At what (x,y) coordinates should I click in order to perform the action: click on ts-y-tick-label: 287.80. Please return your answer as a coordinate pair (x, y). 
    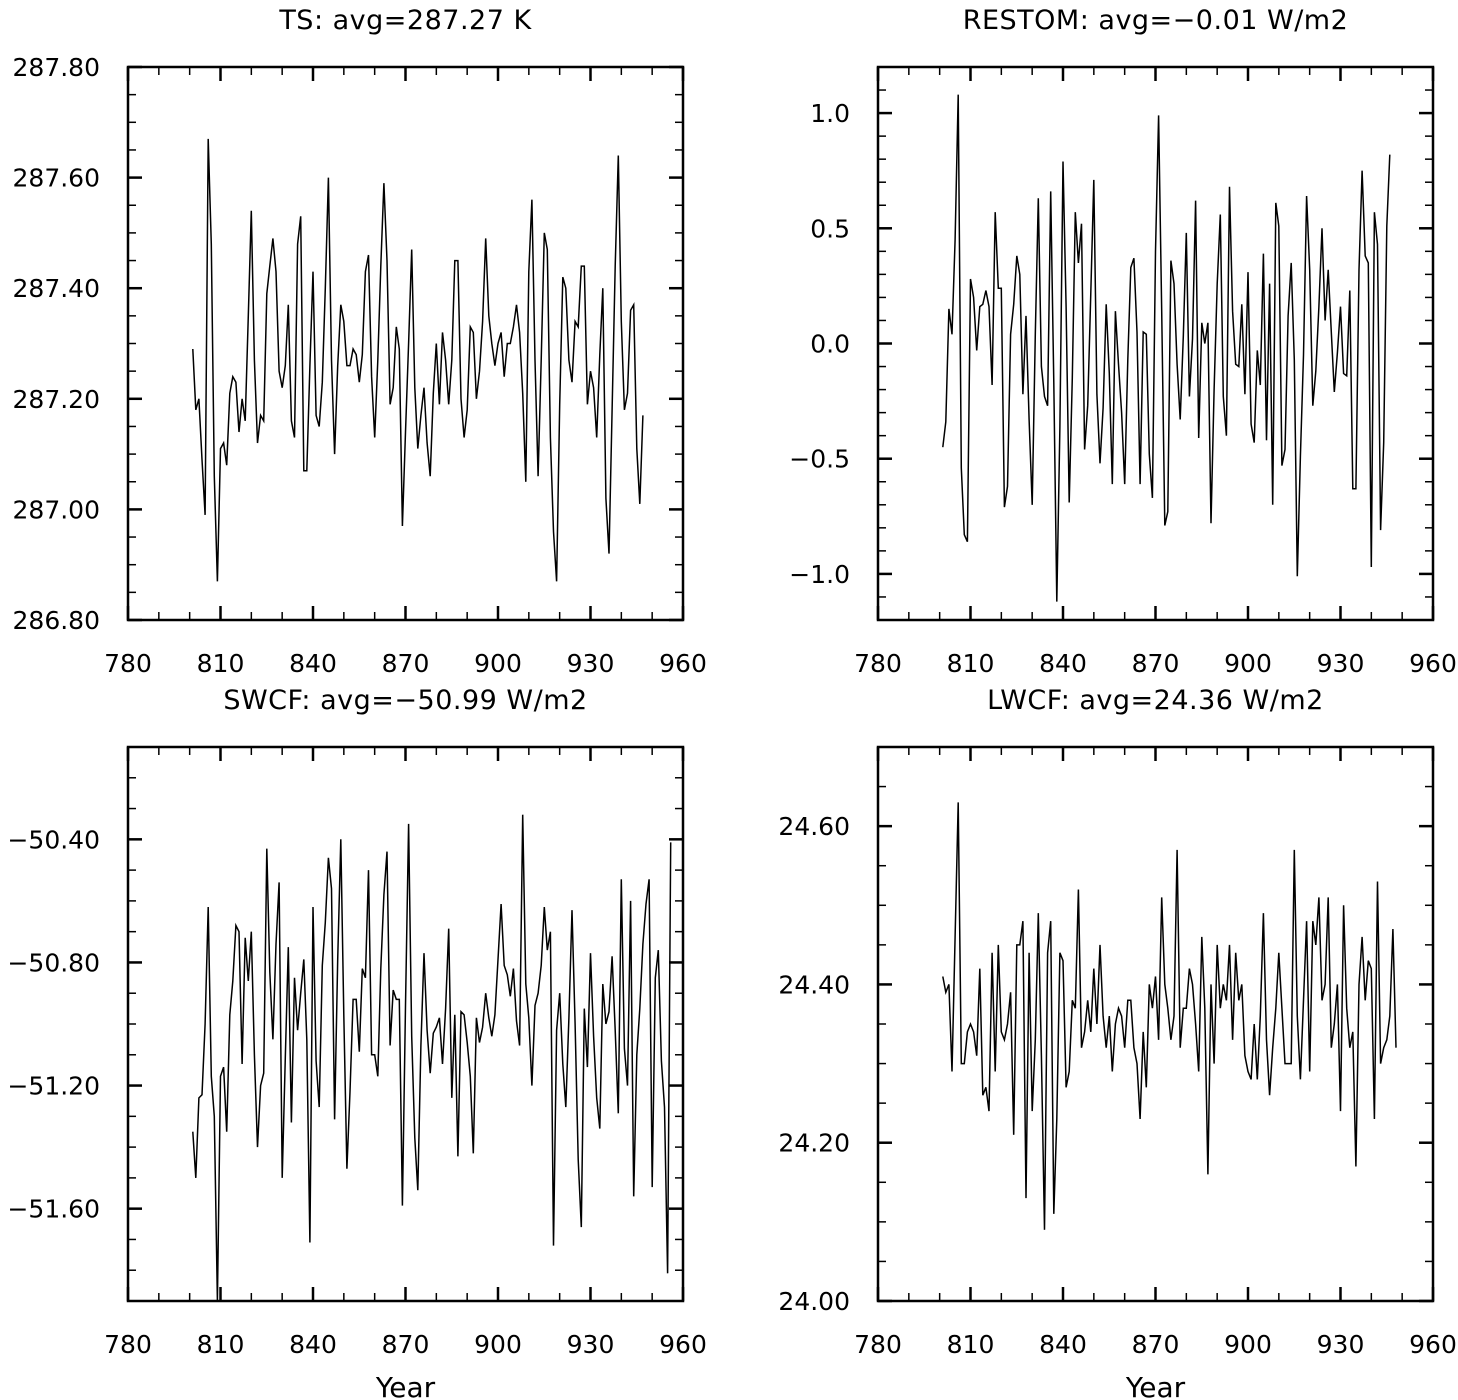
    Looking at the image, I should click on (56, 67).